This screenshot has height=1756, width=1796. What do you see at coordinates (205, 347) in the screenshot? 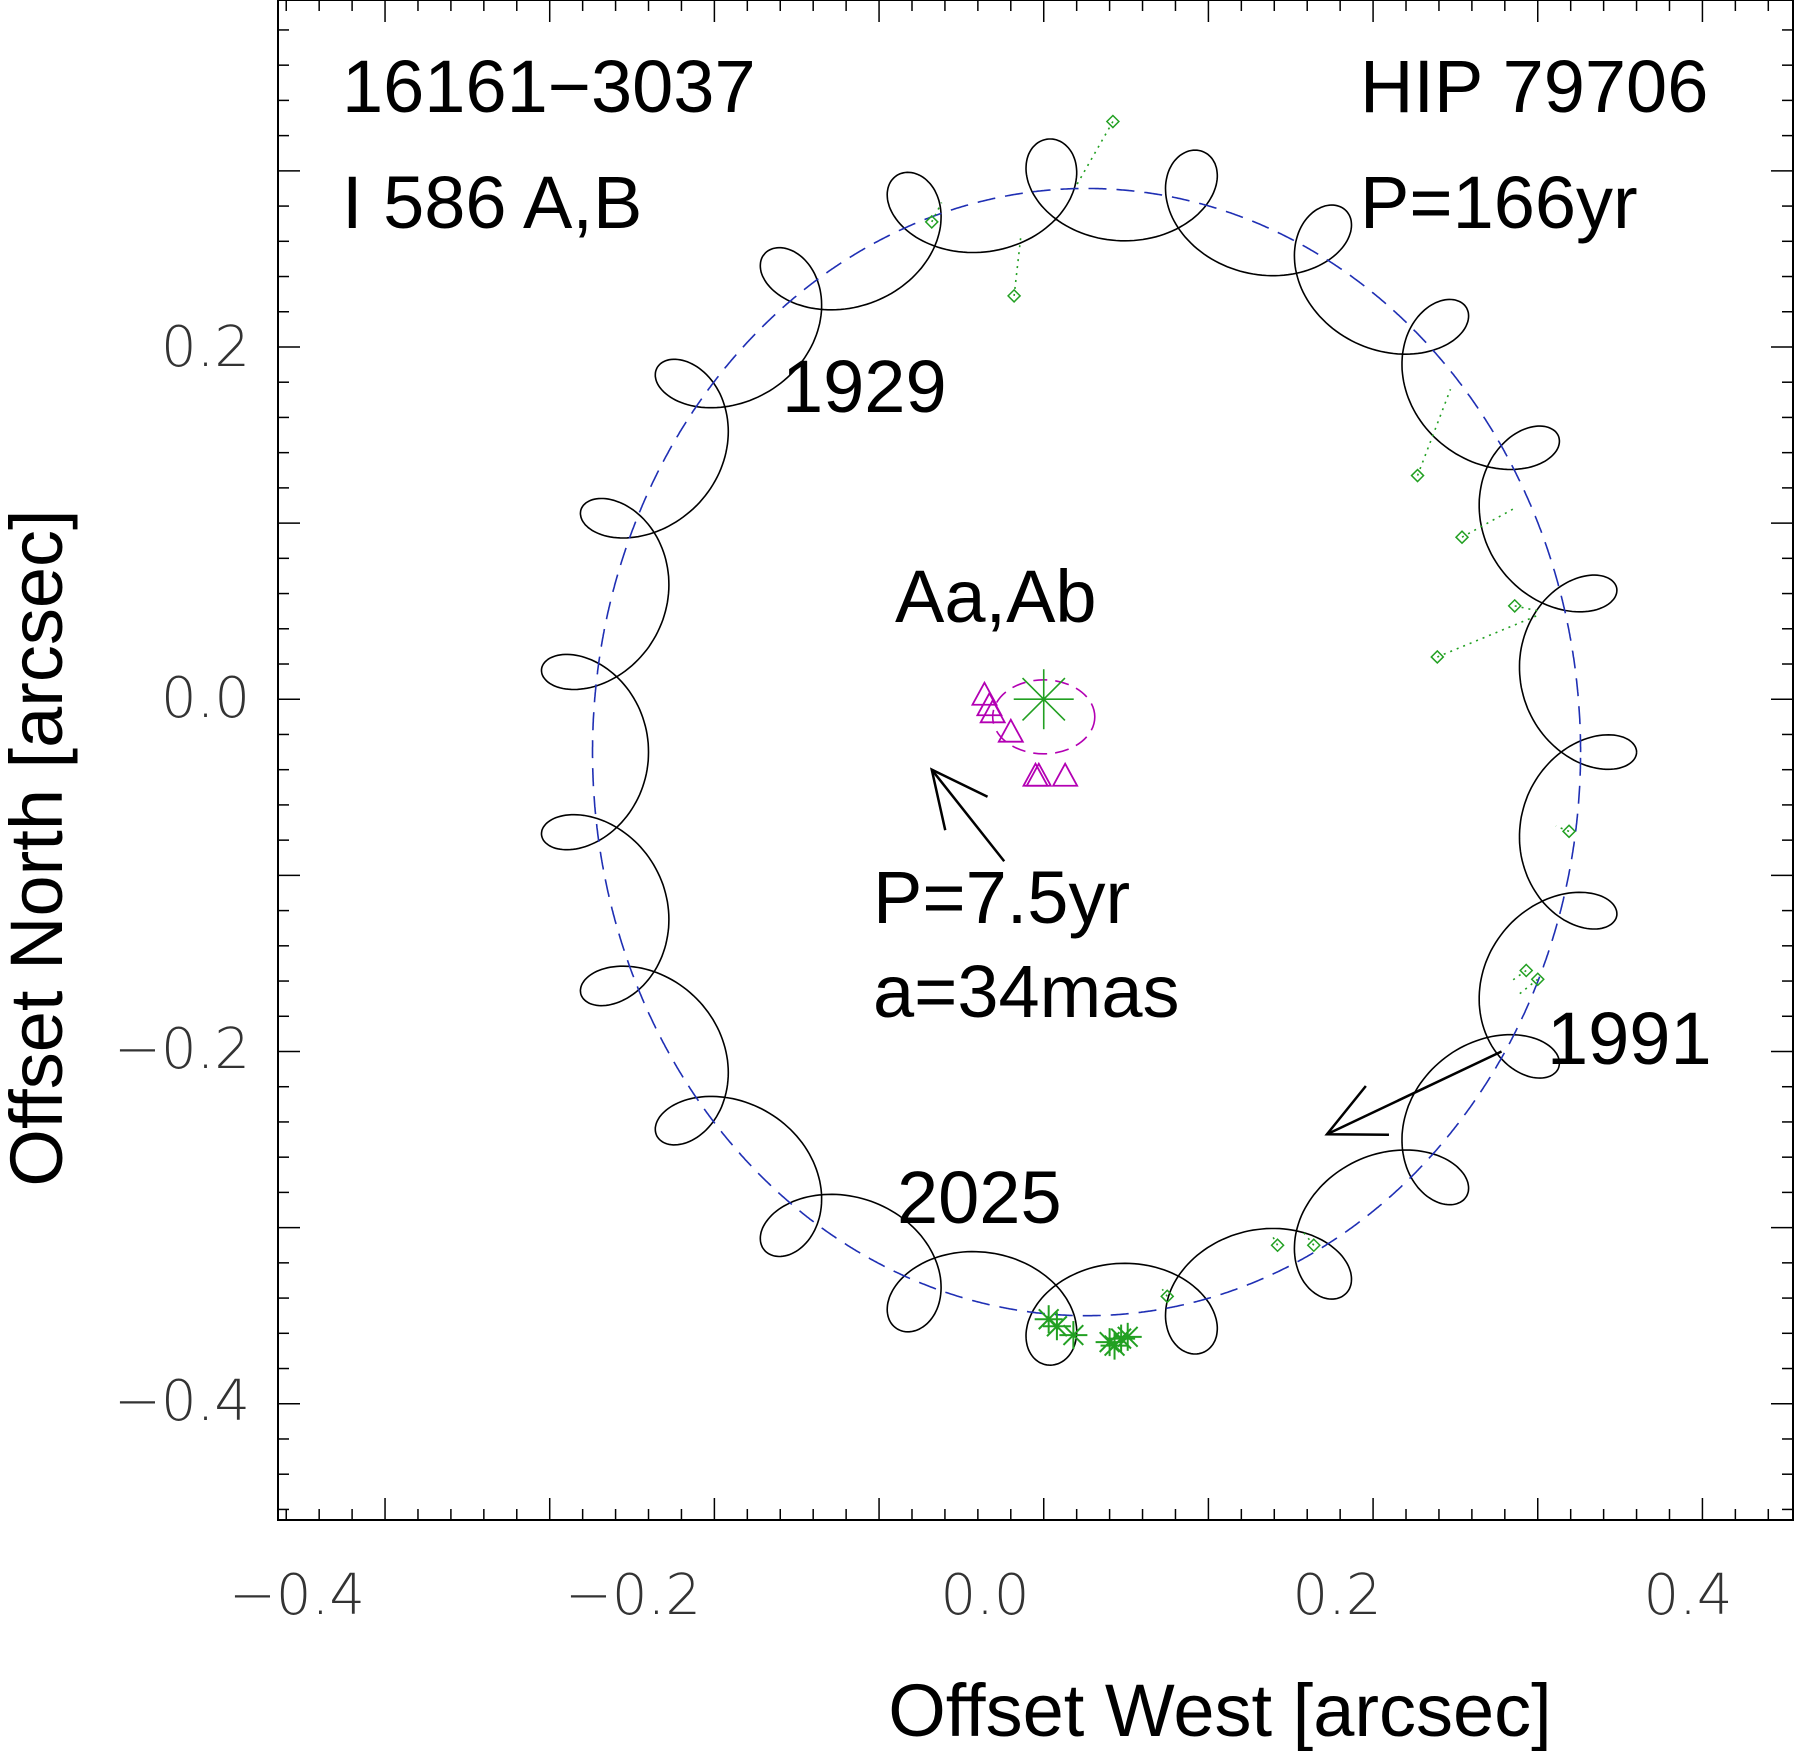
I see `y-tick-label: 0.2` at bounding box center [205, 347].